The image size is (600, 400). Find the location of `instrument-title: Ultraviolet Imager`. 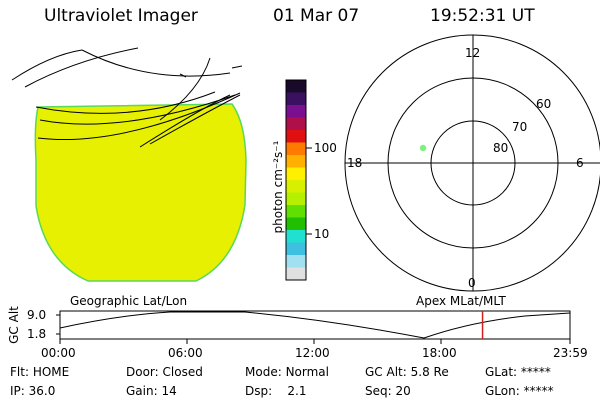

instrument-title: Ultraviolet Imager is located at coordinates (121, 16).